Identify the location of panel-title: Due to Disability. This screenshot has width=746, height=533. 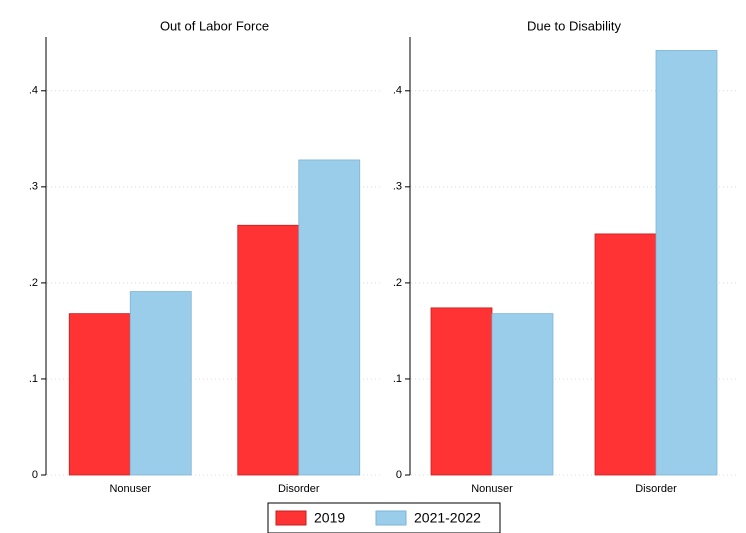
(574, 25).